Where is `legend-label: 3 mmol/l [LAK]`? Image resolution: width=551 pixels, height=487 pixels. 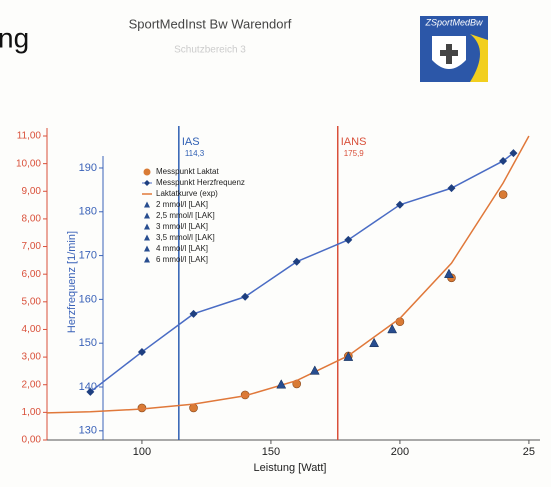
legend-label: 3 mmol/l [LAK] is located at coordinates (182, 226).